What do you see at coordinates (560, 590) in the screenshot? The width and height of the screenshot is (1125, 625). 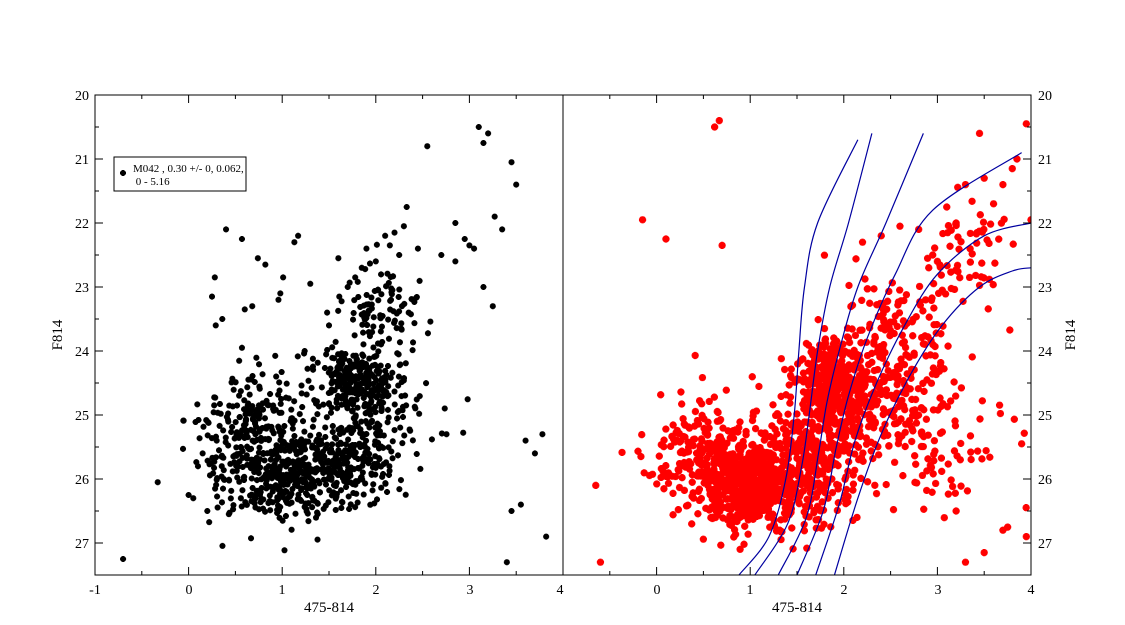 I see `left-x-tick-label: 4` at bounding box center [560, 590].